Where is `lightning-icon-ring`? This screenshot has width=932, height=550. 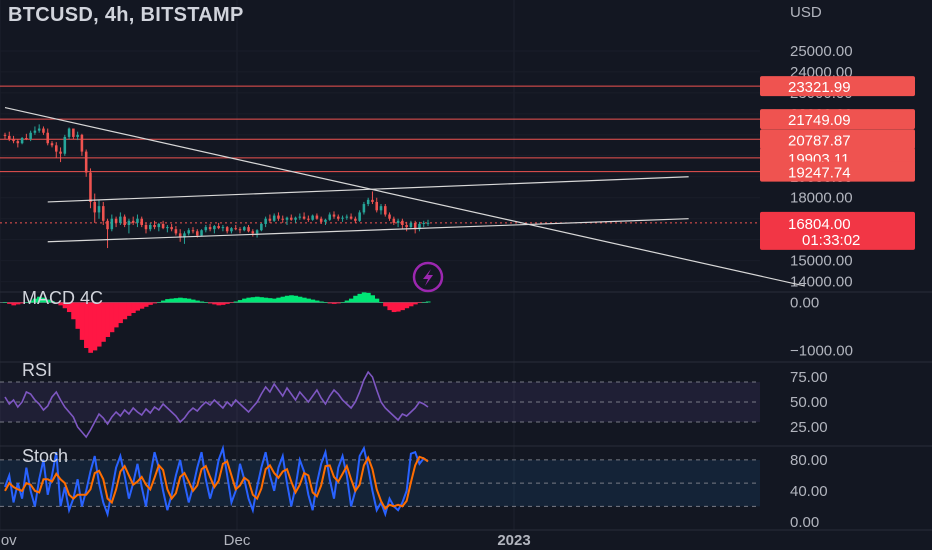
lightning-icon-ring is located at coordinates (428, 277).